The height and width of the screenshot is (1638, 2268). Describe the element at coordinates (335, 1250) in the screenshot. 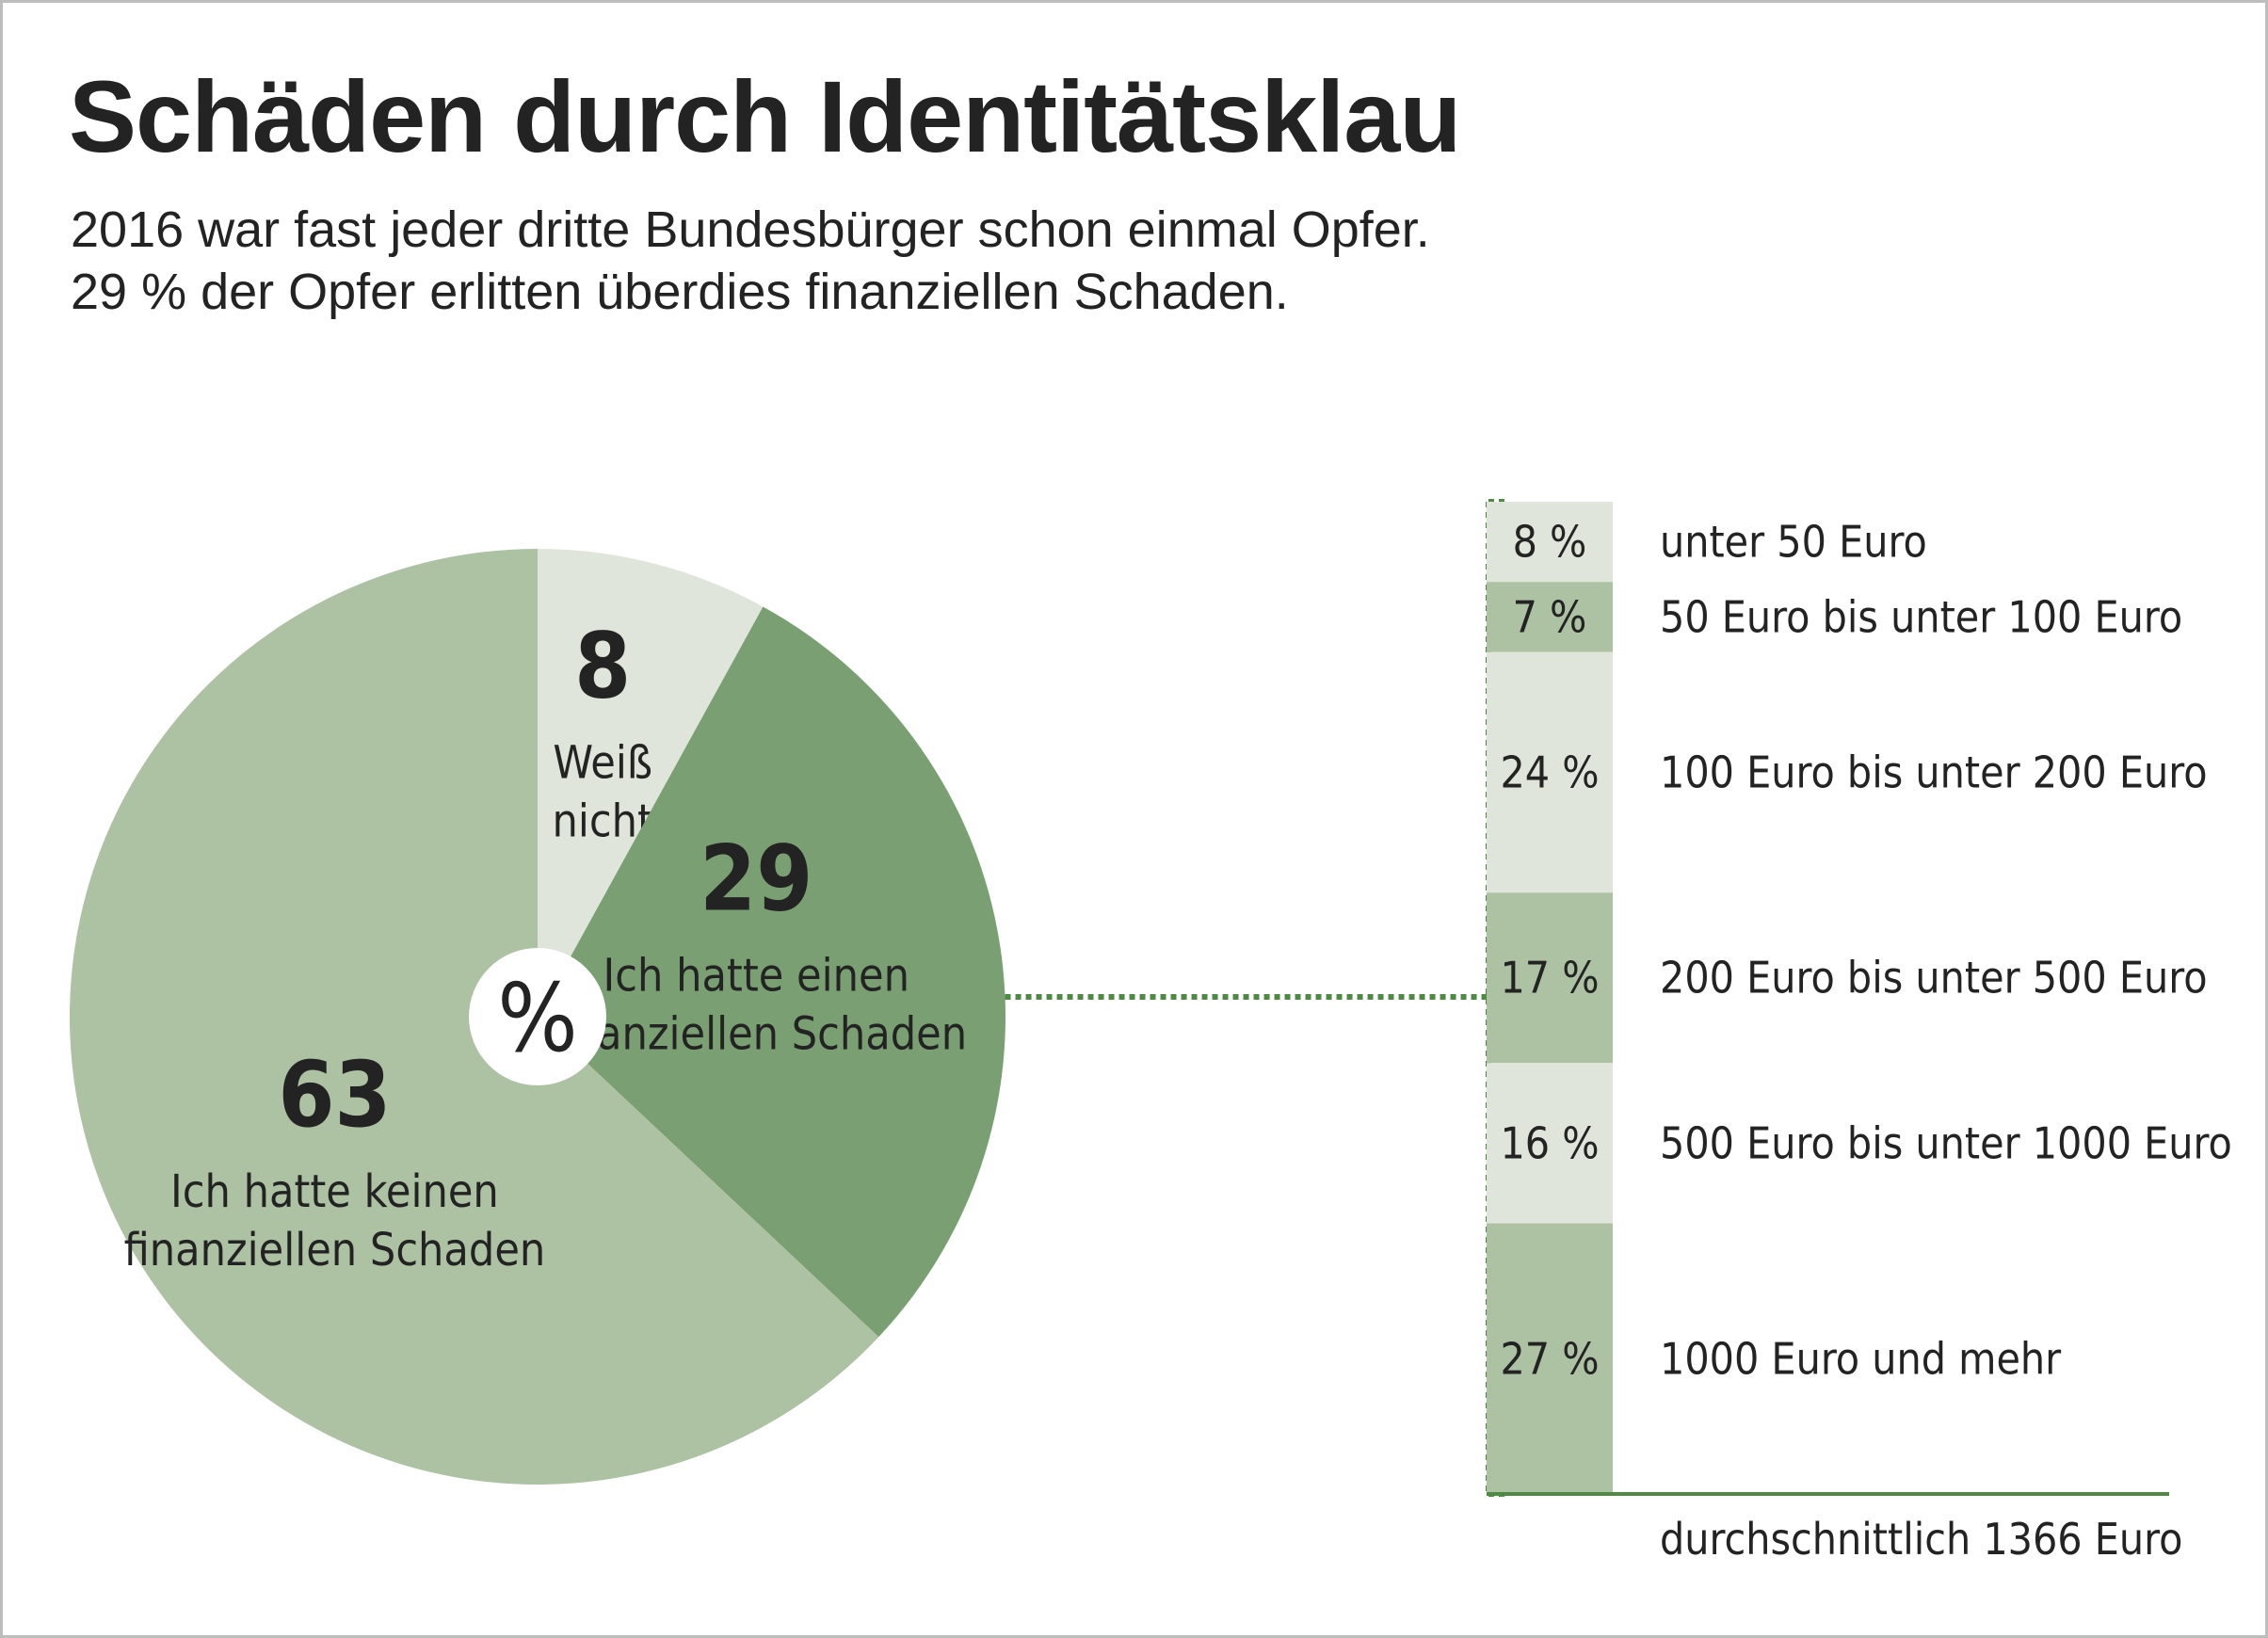

I see `pie-category-label-2-1: finanziellen Schaden` at that location.